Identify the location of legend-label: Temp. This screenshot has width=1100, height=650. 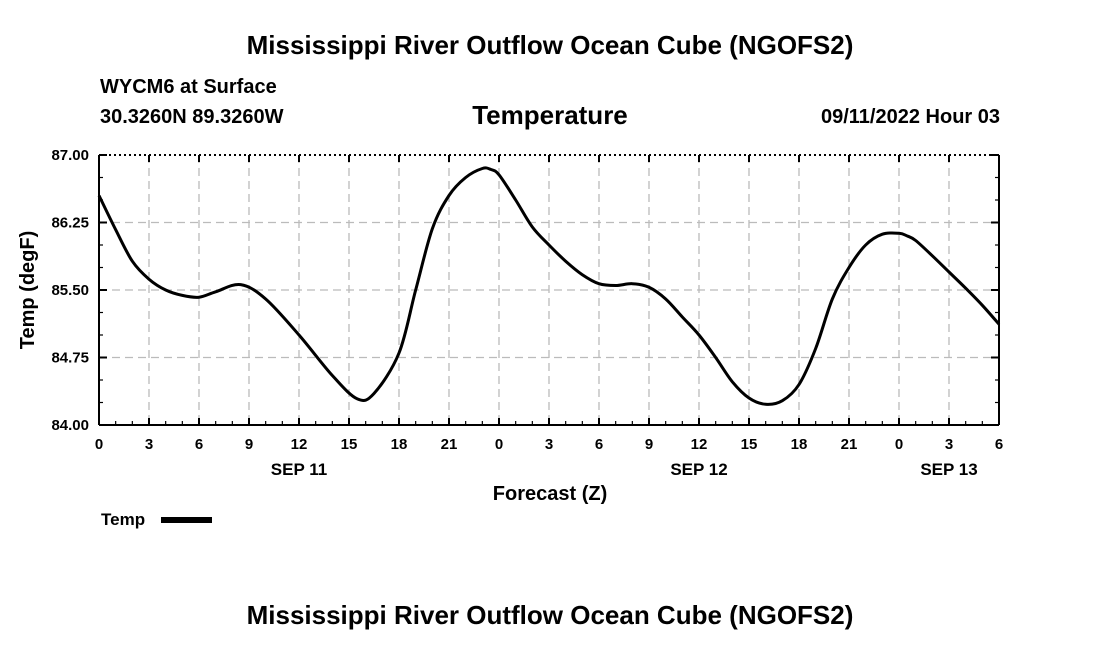
(123, 519).